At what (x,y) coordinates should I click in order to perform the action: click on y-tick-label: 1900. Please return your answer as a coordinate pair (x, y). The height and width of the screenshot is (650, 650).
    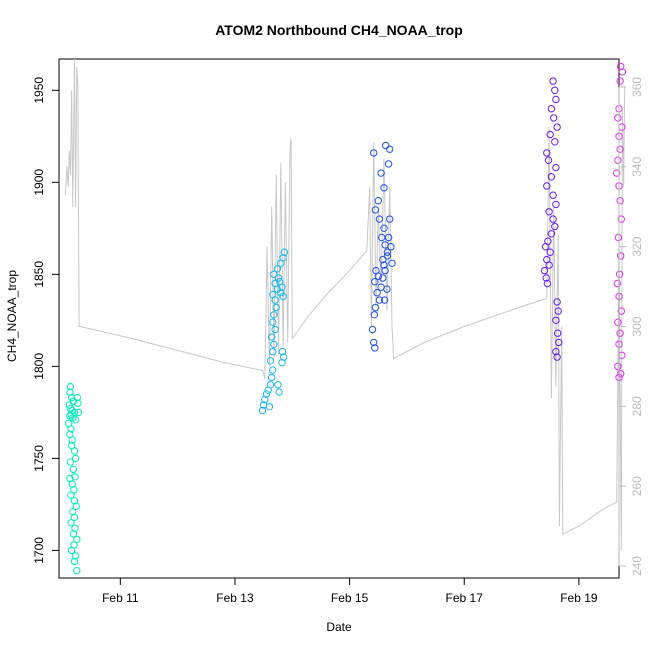
    Looking at the image, I should click on (39, 182).